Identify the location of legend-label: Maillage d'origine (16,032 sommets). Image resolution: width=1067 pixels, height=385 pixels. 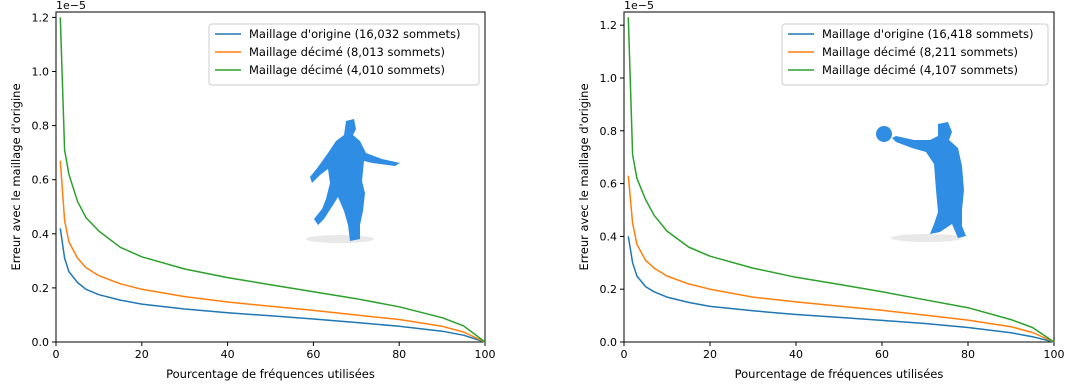
(354, 34).